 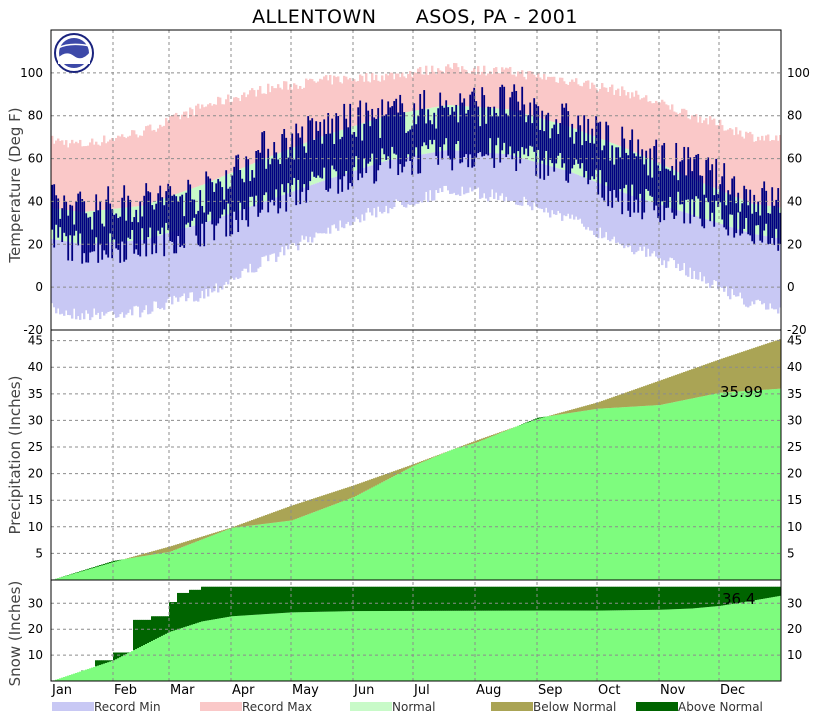 I want to click on snow-tick-label: 10, so click(x=35, y=655).